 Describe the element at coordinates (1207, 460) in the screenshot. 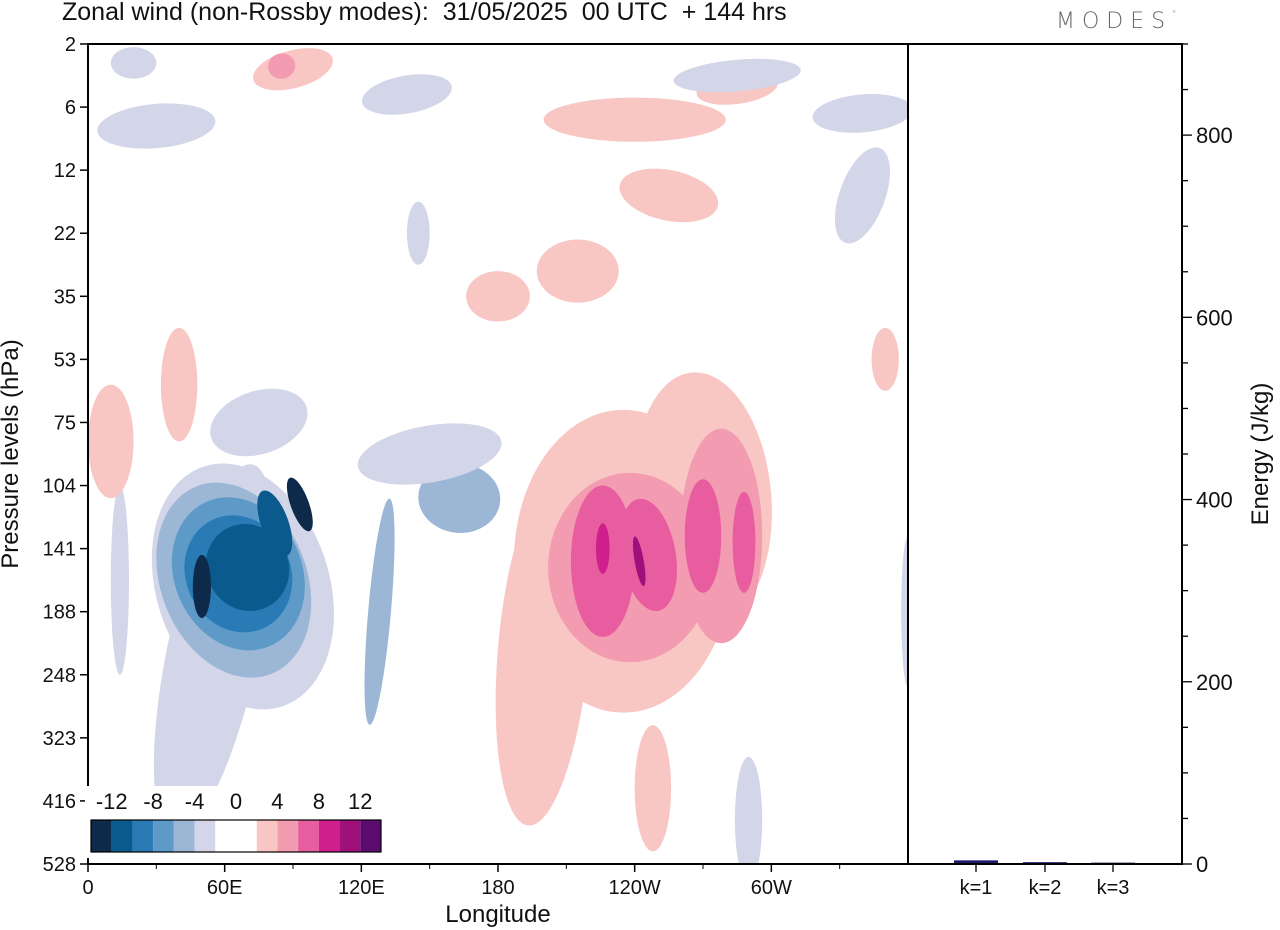

I see `bar-y-axis: 0 200 400 600 800` at that location.